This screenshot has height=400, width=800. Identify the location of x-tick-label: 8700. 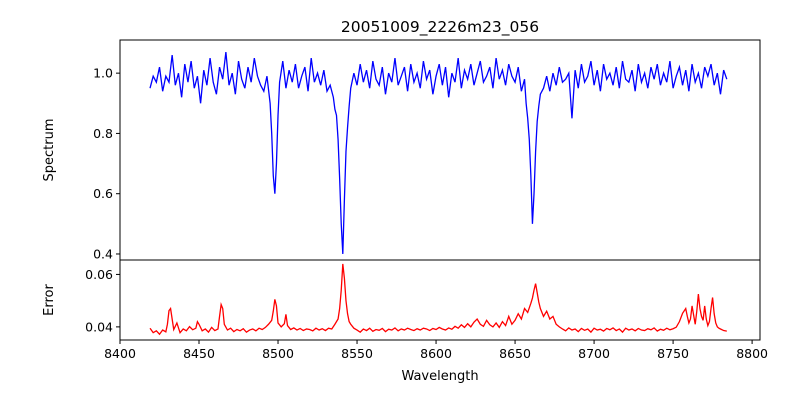
(594, 353).